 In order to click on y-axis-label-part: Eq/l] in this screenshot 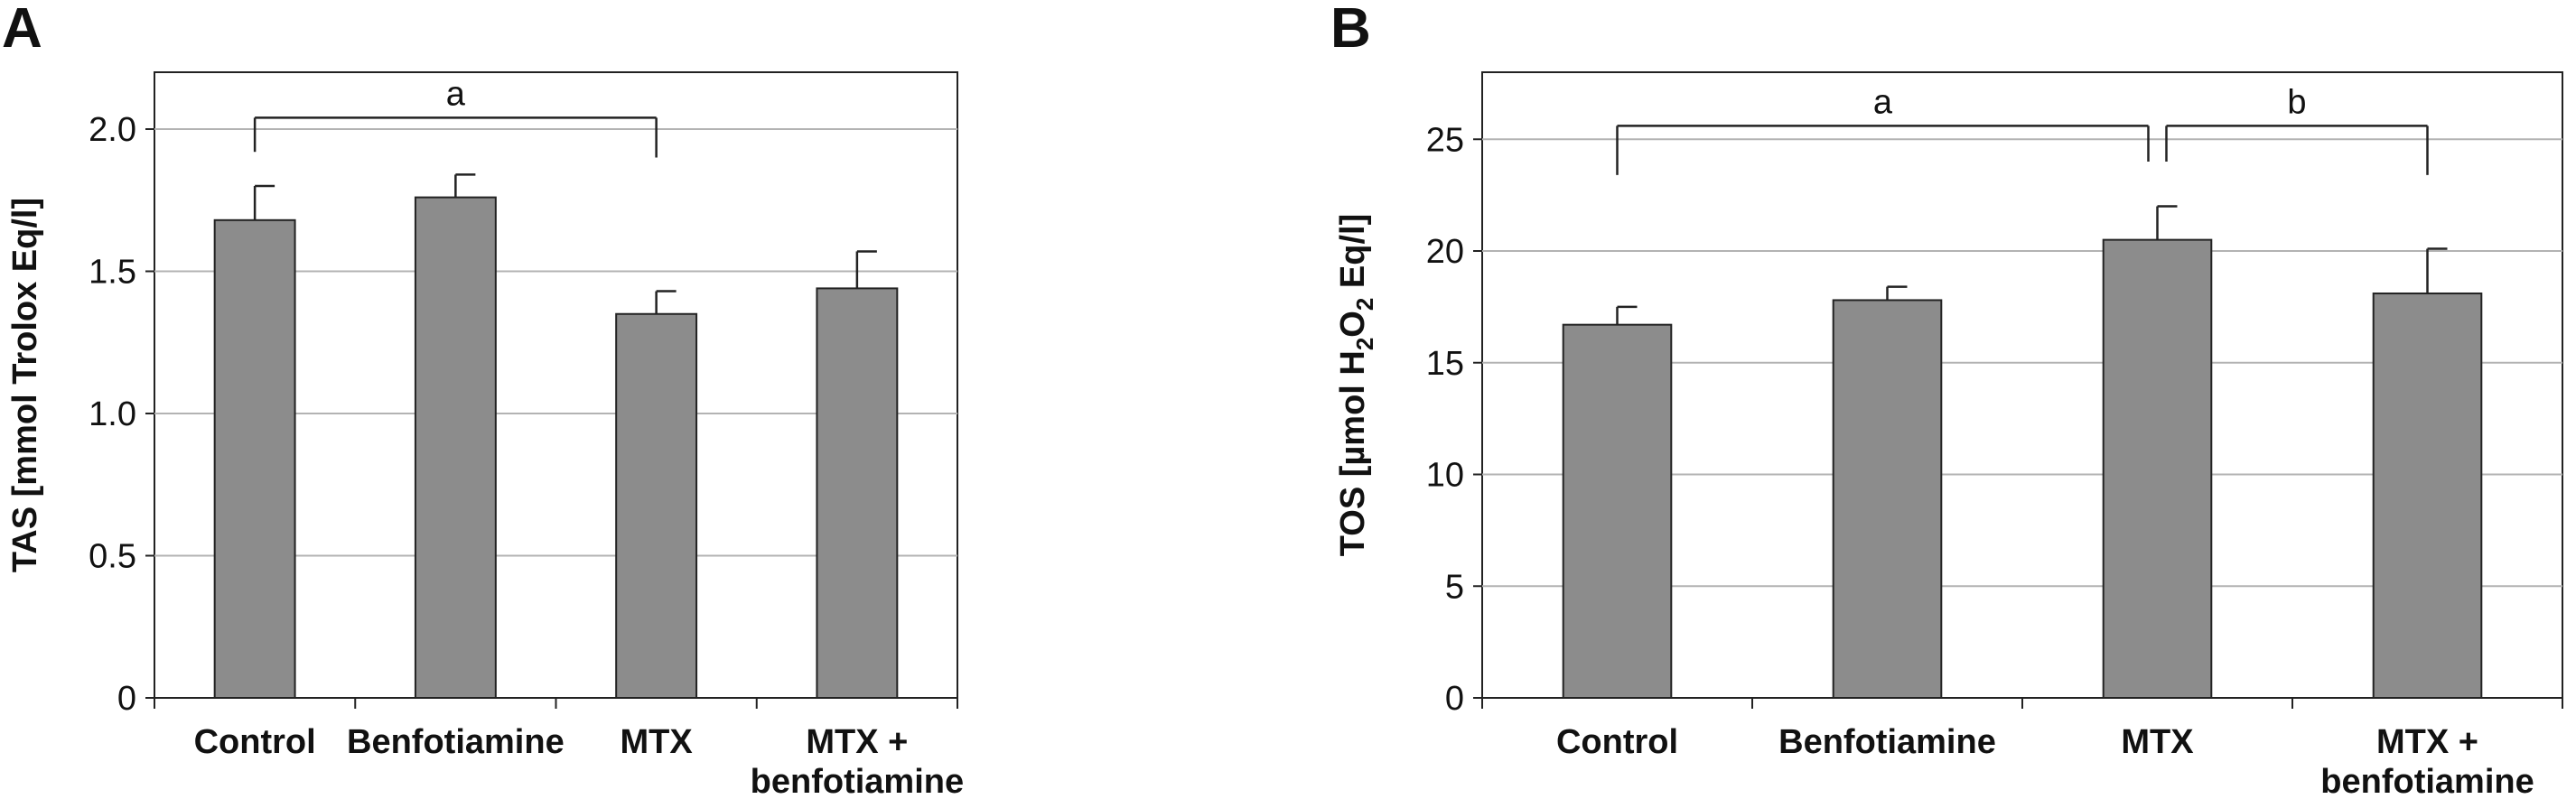, I will do `click(1353, 256)`.